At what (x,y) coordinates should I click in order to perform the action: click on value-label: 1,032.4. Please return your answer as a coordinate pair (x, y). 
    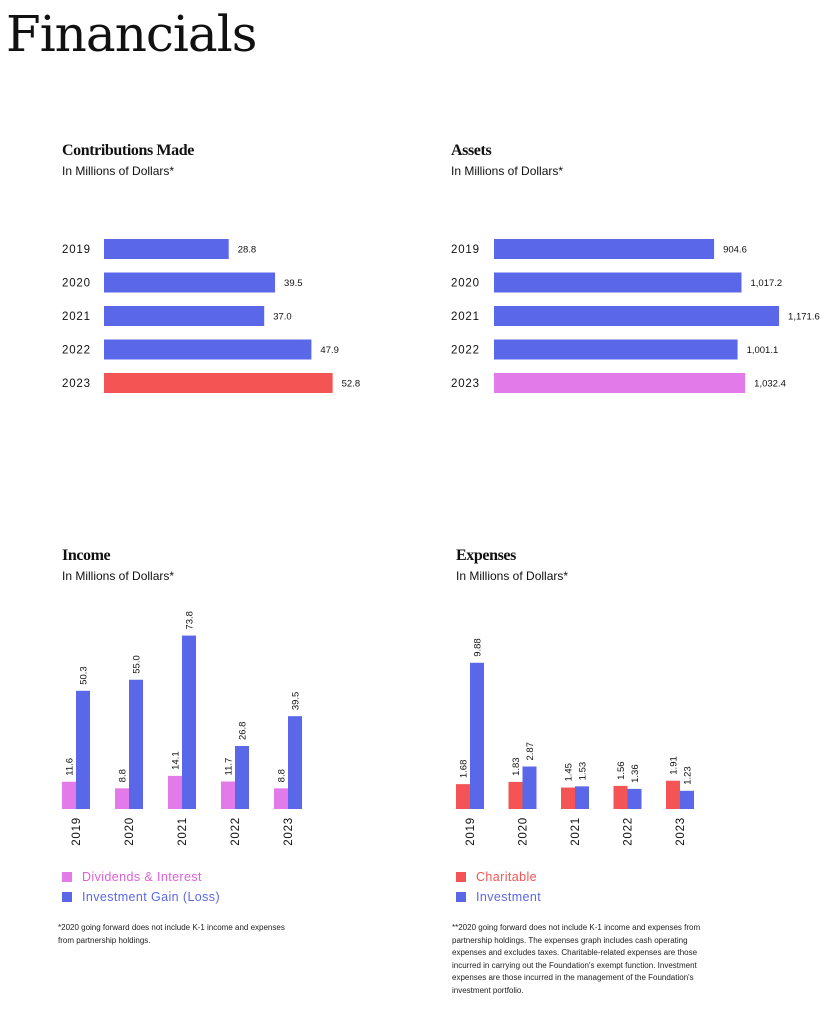
    Looking at the image, I should click on (770, 384).